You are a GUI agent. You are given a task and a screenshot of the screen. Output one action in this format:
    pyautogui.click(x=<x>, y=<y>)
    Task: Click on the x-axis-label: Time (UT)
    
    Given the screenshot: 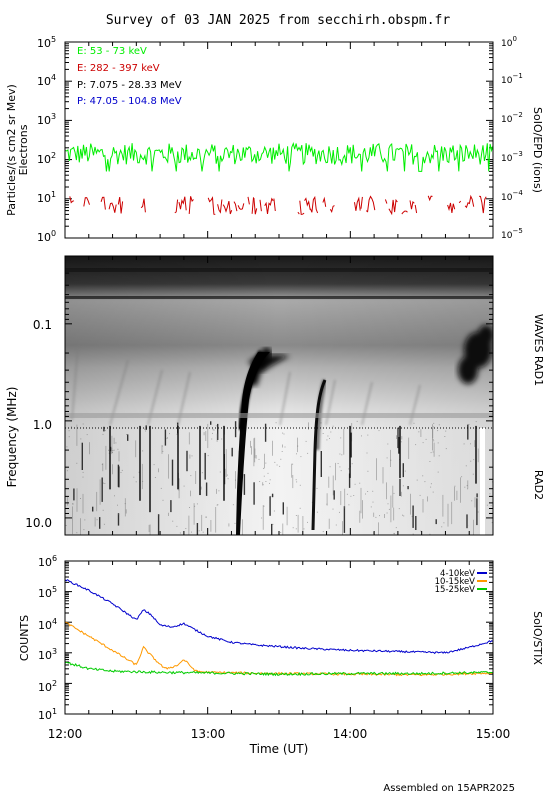 What is the action you would take?
    pyautogui.click(x=279, y=749)
    